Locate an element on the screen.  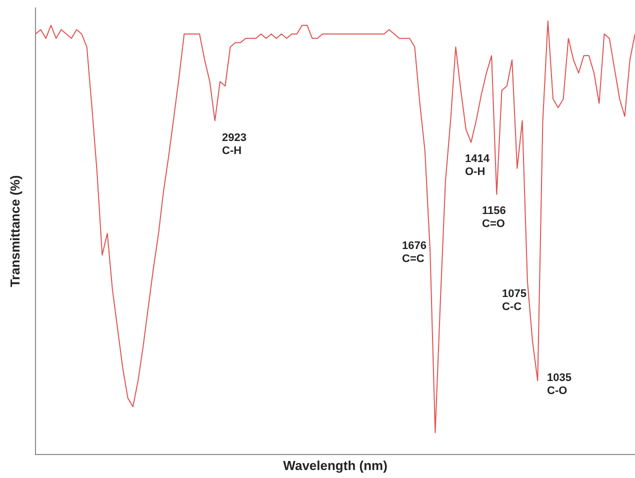
annotation: 1676 C=C is located at coordinates (414, 253).